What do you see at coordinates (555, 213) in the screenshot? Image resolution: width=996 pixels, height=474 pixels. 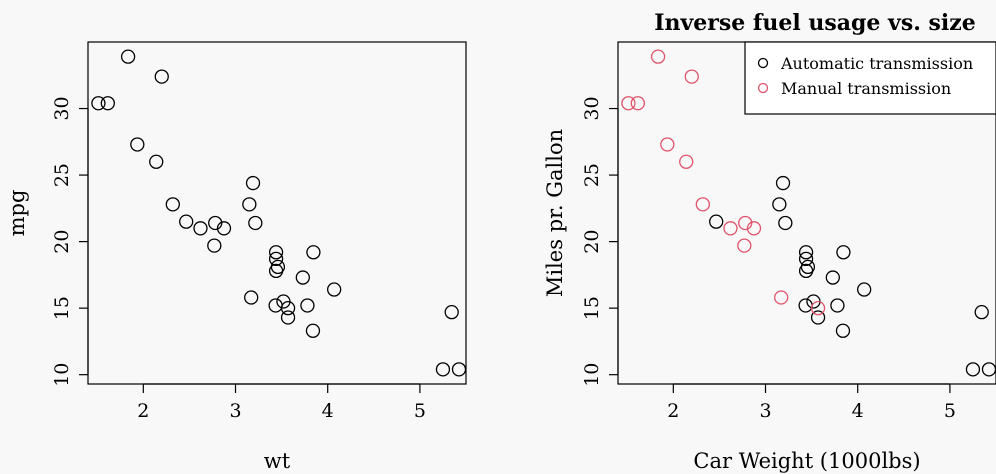 I see `y-axis-title: Miles pr. Gallon` at bounding box center [555, 213].